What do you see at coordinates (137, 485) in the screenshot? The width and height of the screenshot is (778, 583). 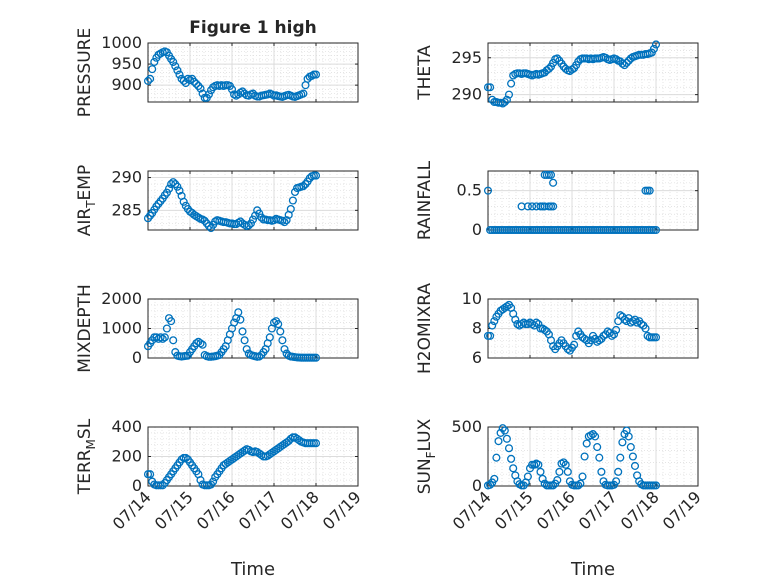 I see `y-tick-label: 0` at bounding box center [137, 485].